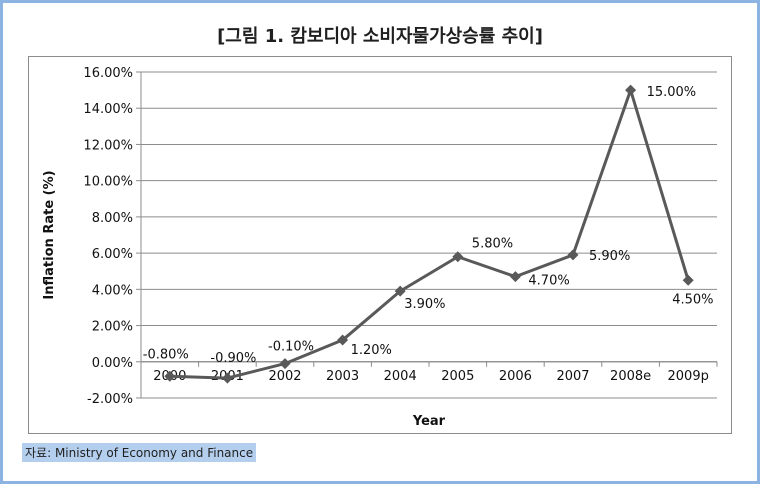 This screenshot has height=484, width=760. Describe the element at coordinates (112, 254) in the screenshot. I see `y-tick-label: 6.00%` at that location.